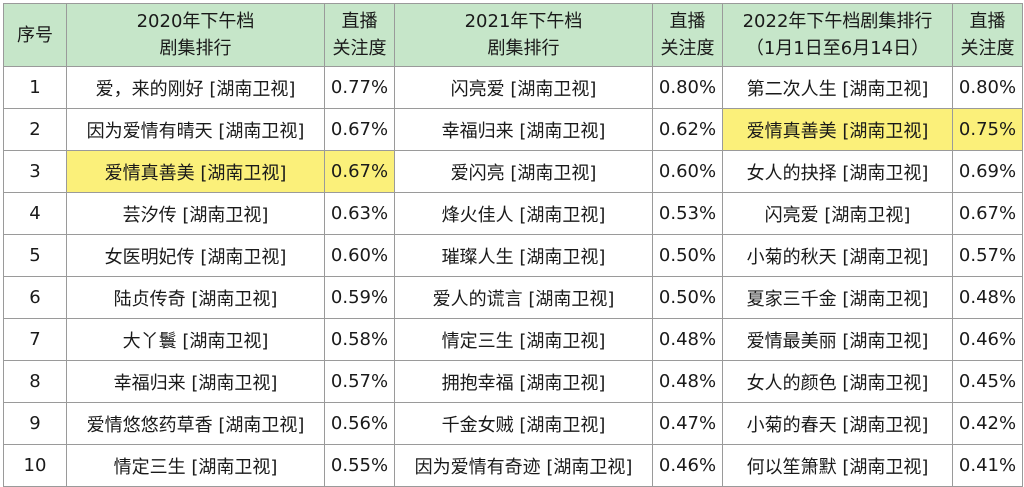  Describe the element at coordinates (195, 297) in the screenshot. I see `show-2020-cell: 陆贞传奇 [湖南卫视]` at that location.